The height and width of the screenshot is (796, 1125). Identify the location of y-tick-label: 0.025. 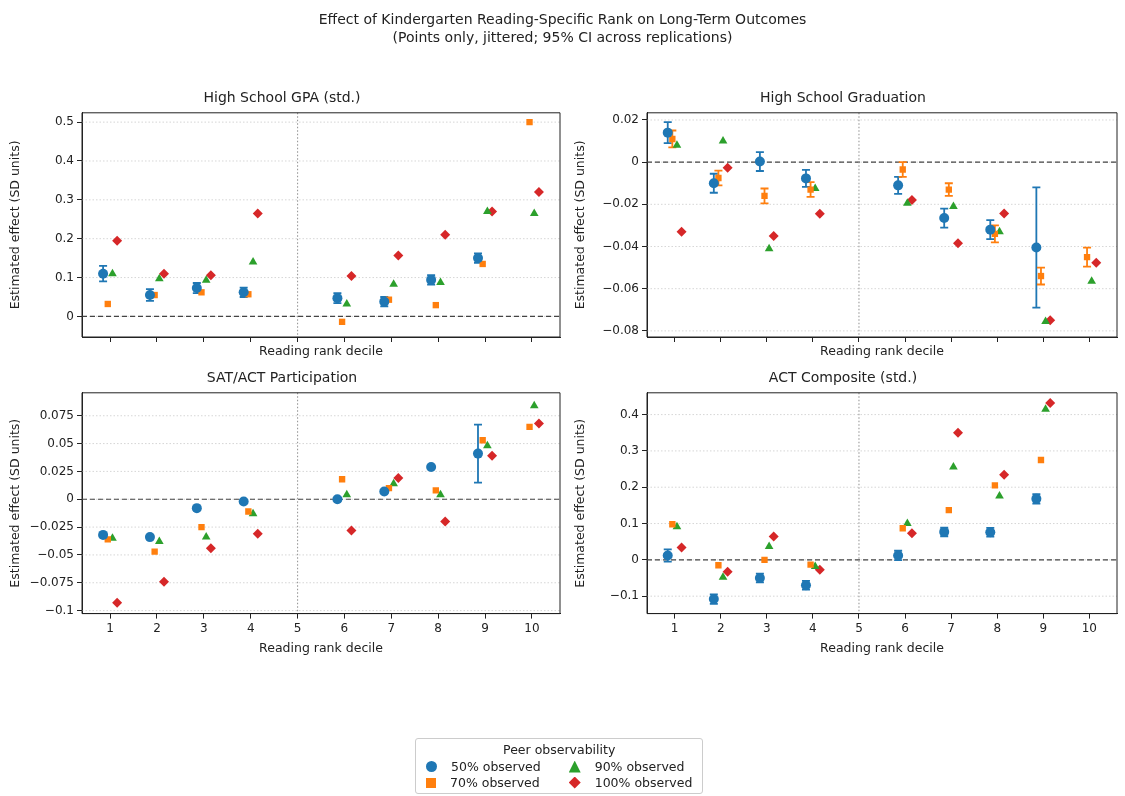
(56, 470).